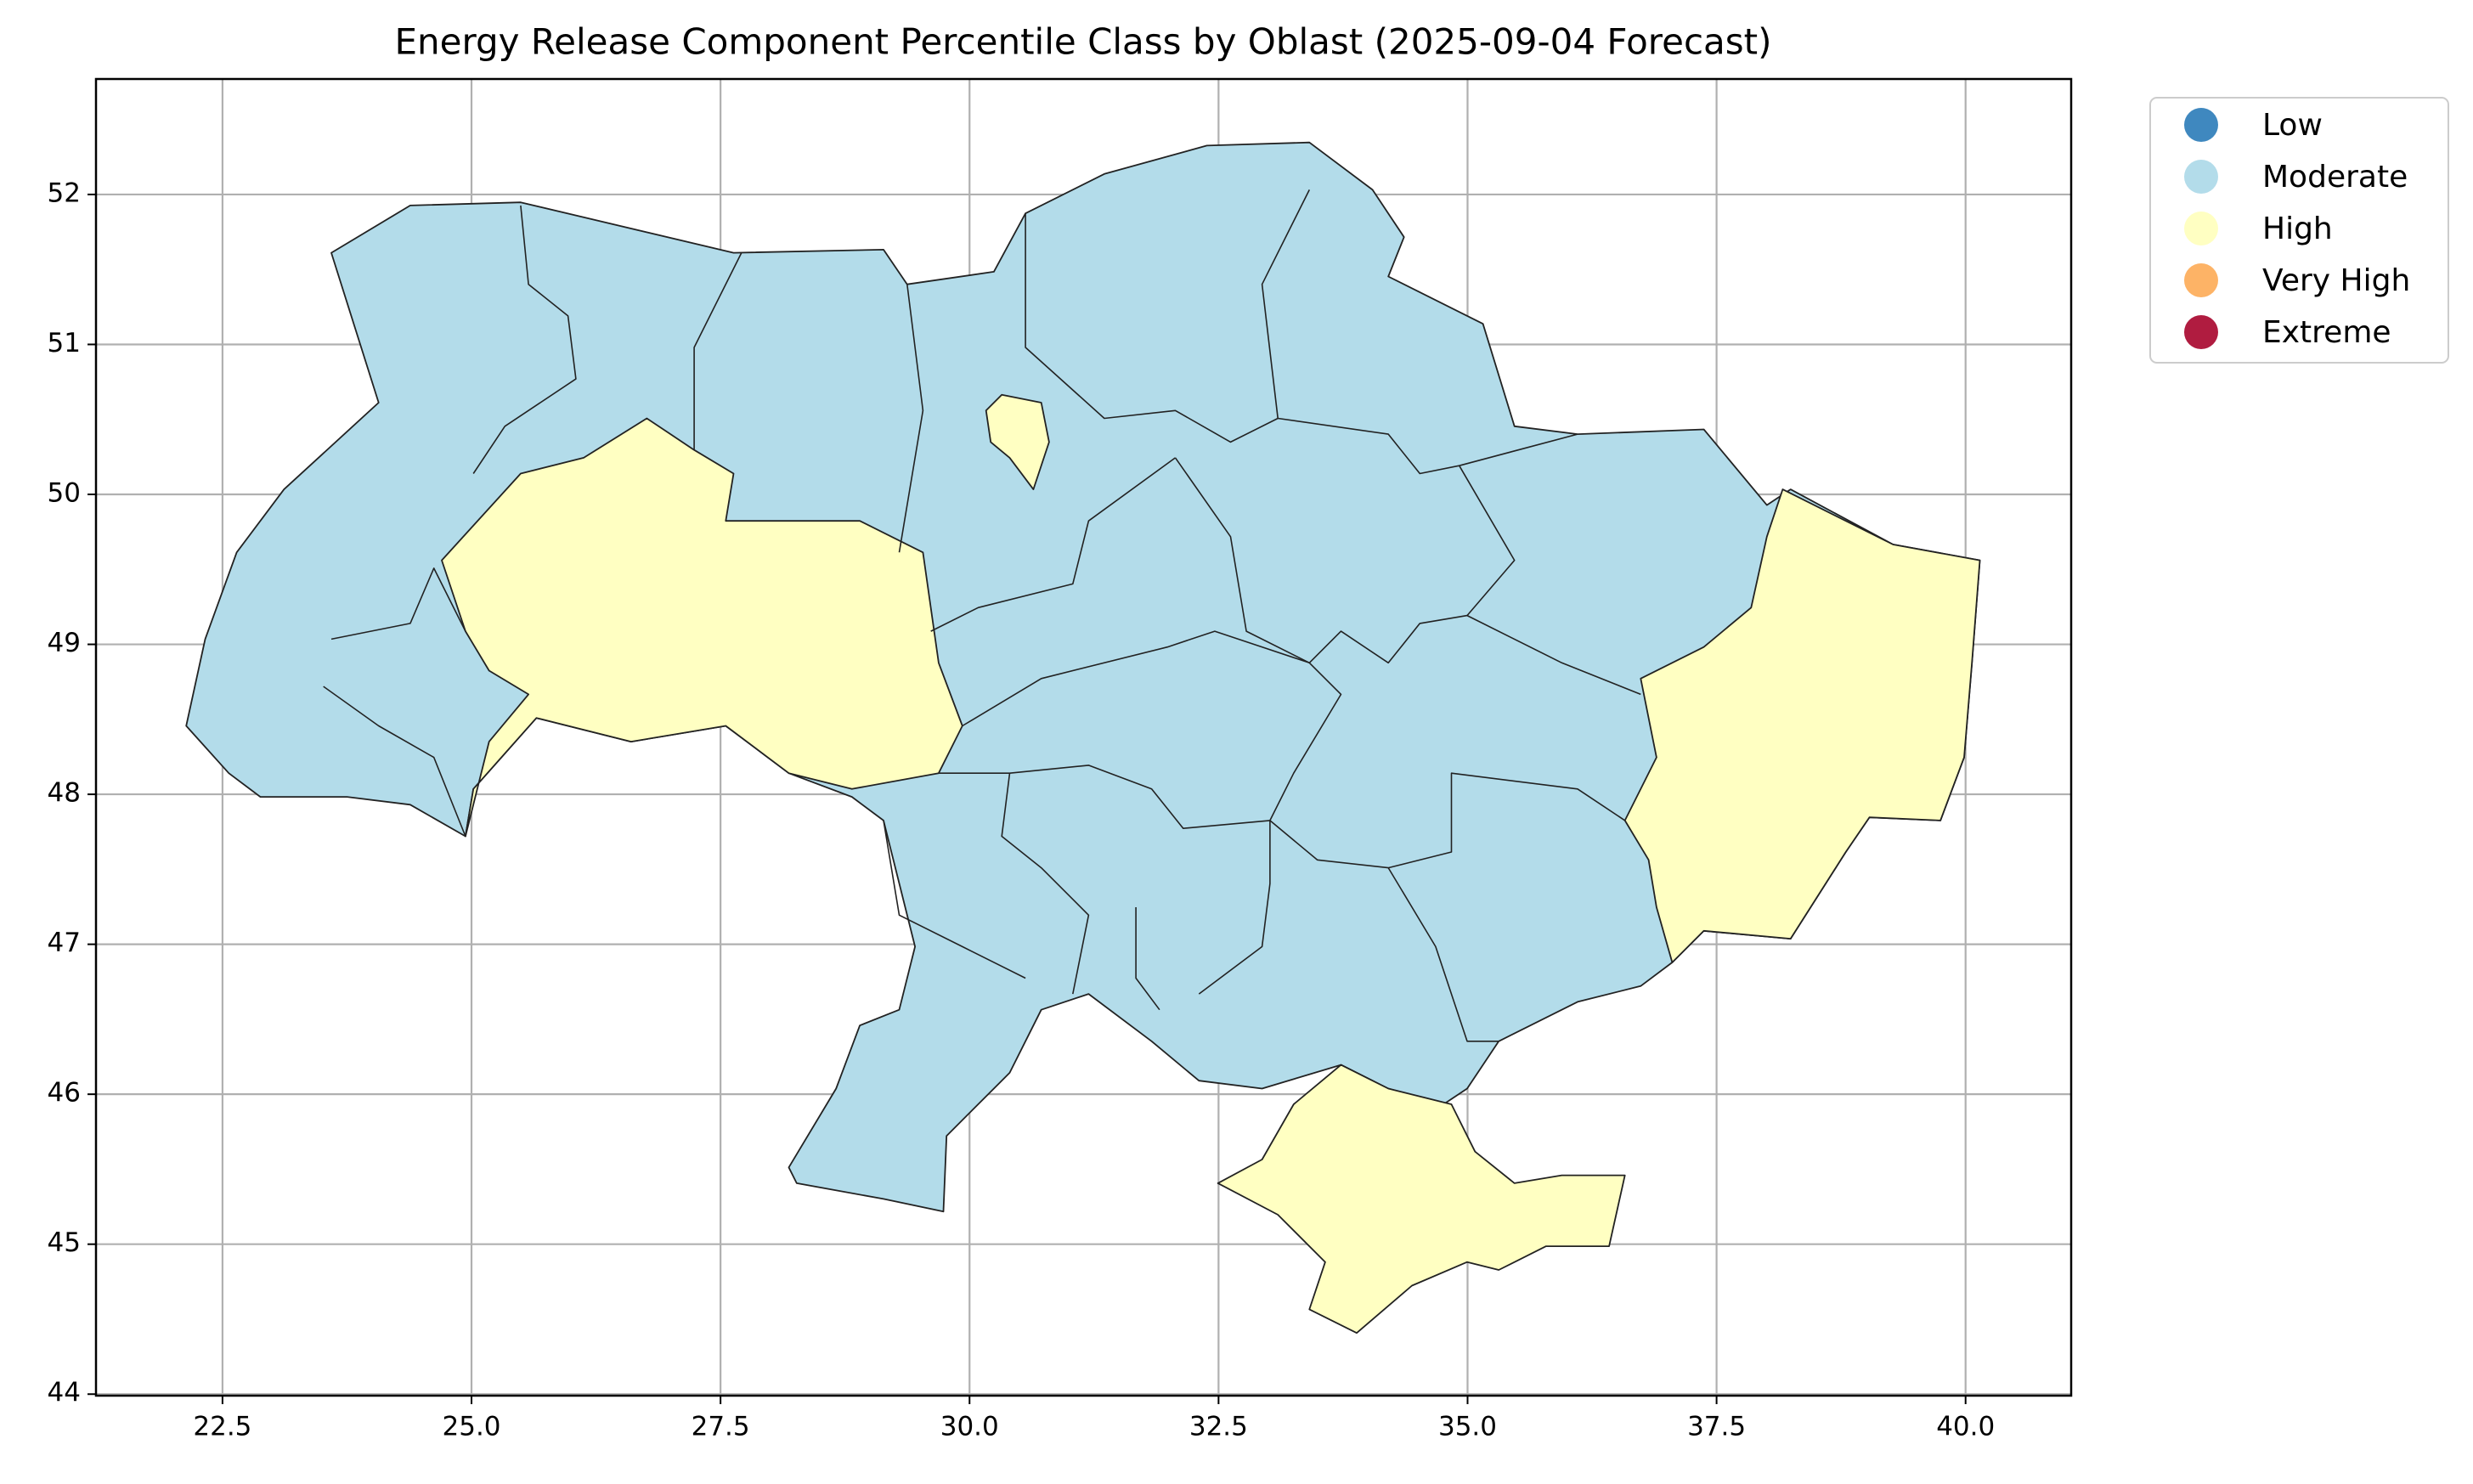  Describe the element at coordinates (2327, 332) in the screenshot. I see `legend-label: Extreme` at that location.